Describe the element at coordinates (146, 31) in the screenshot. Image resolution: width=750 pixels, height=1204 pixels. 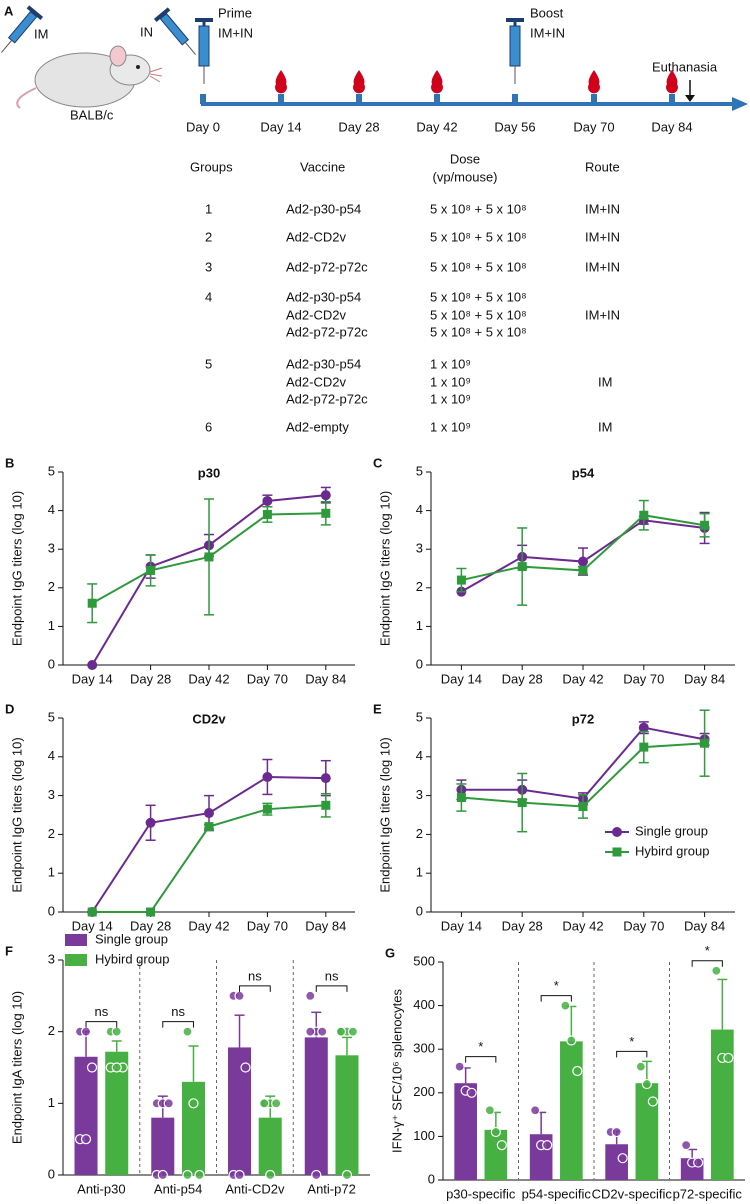
I see `route-label: IN` at that location.